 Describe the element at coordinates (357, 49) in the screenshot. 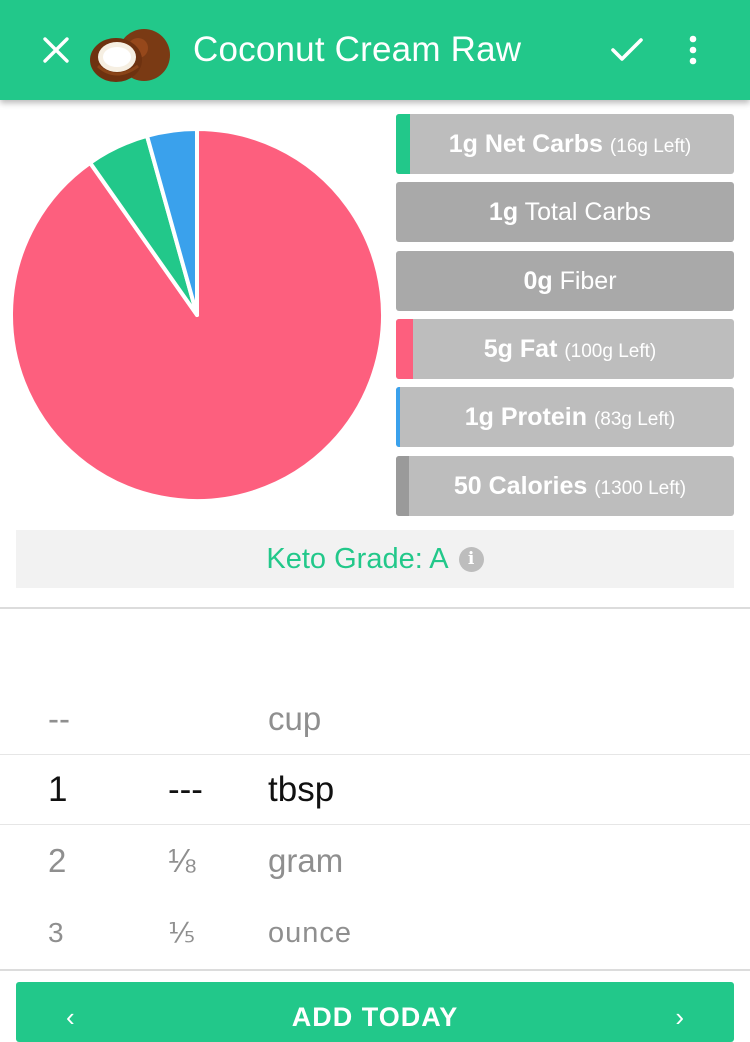

I see `page-title: Coconut Cream Raw` at that location.